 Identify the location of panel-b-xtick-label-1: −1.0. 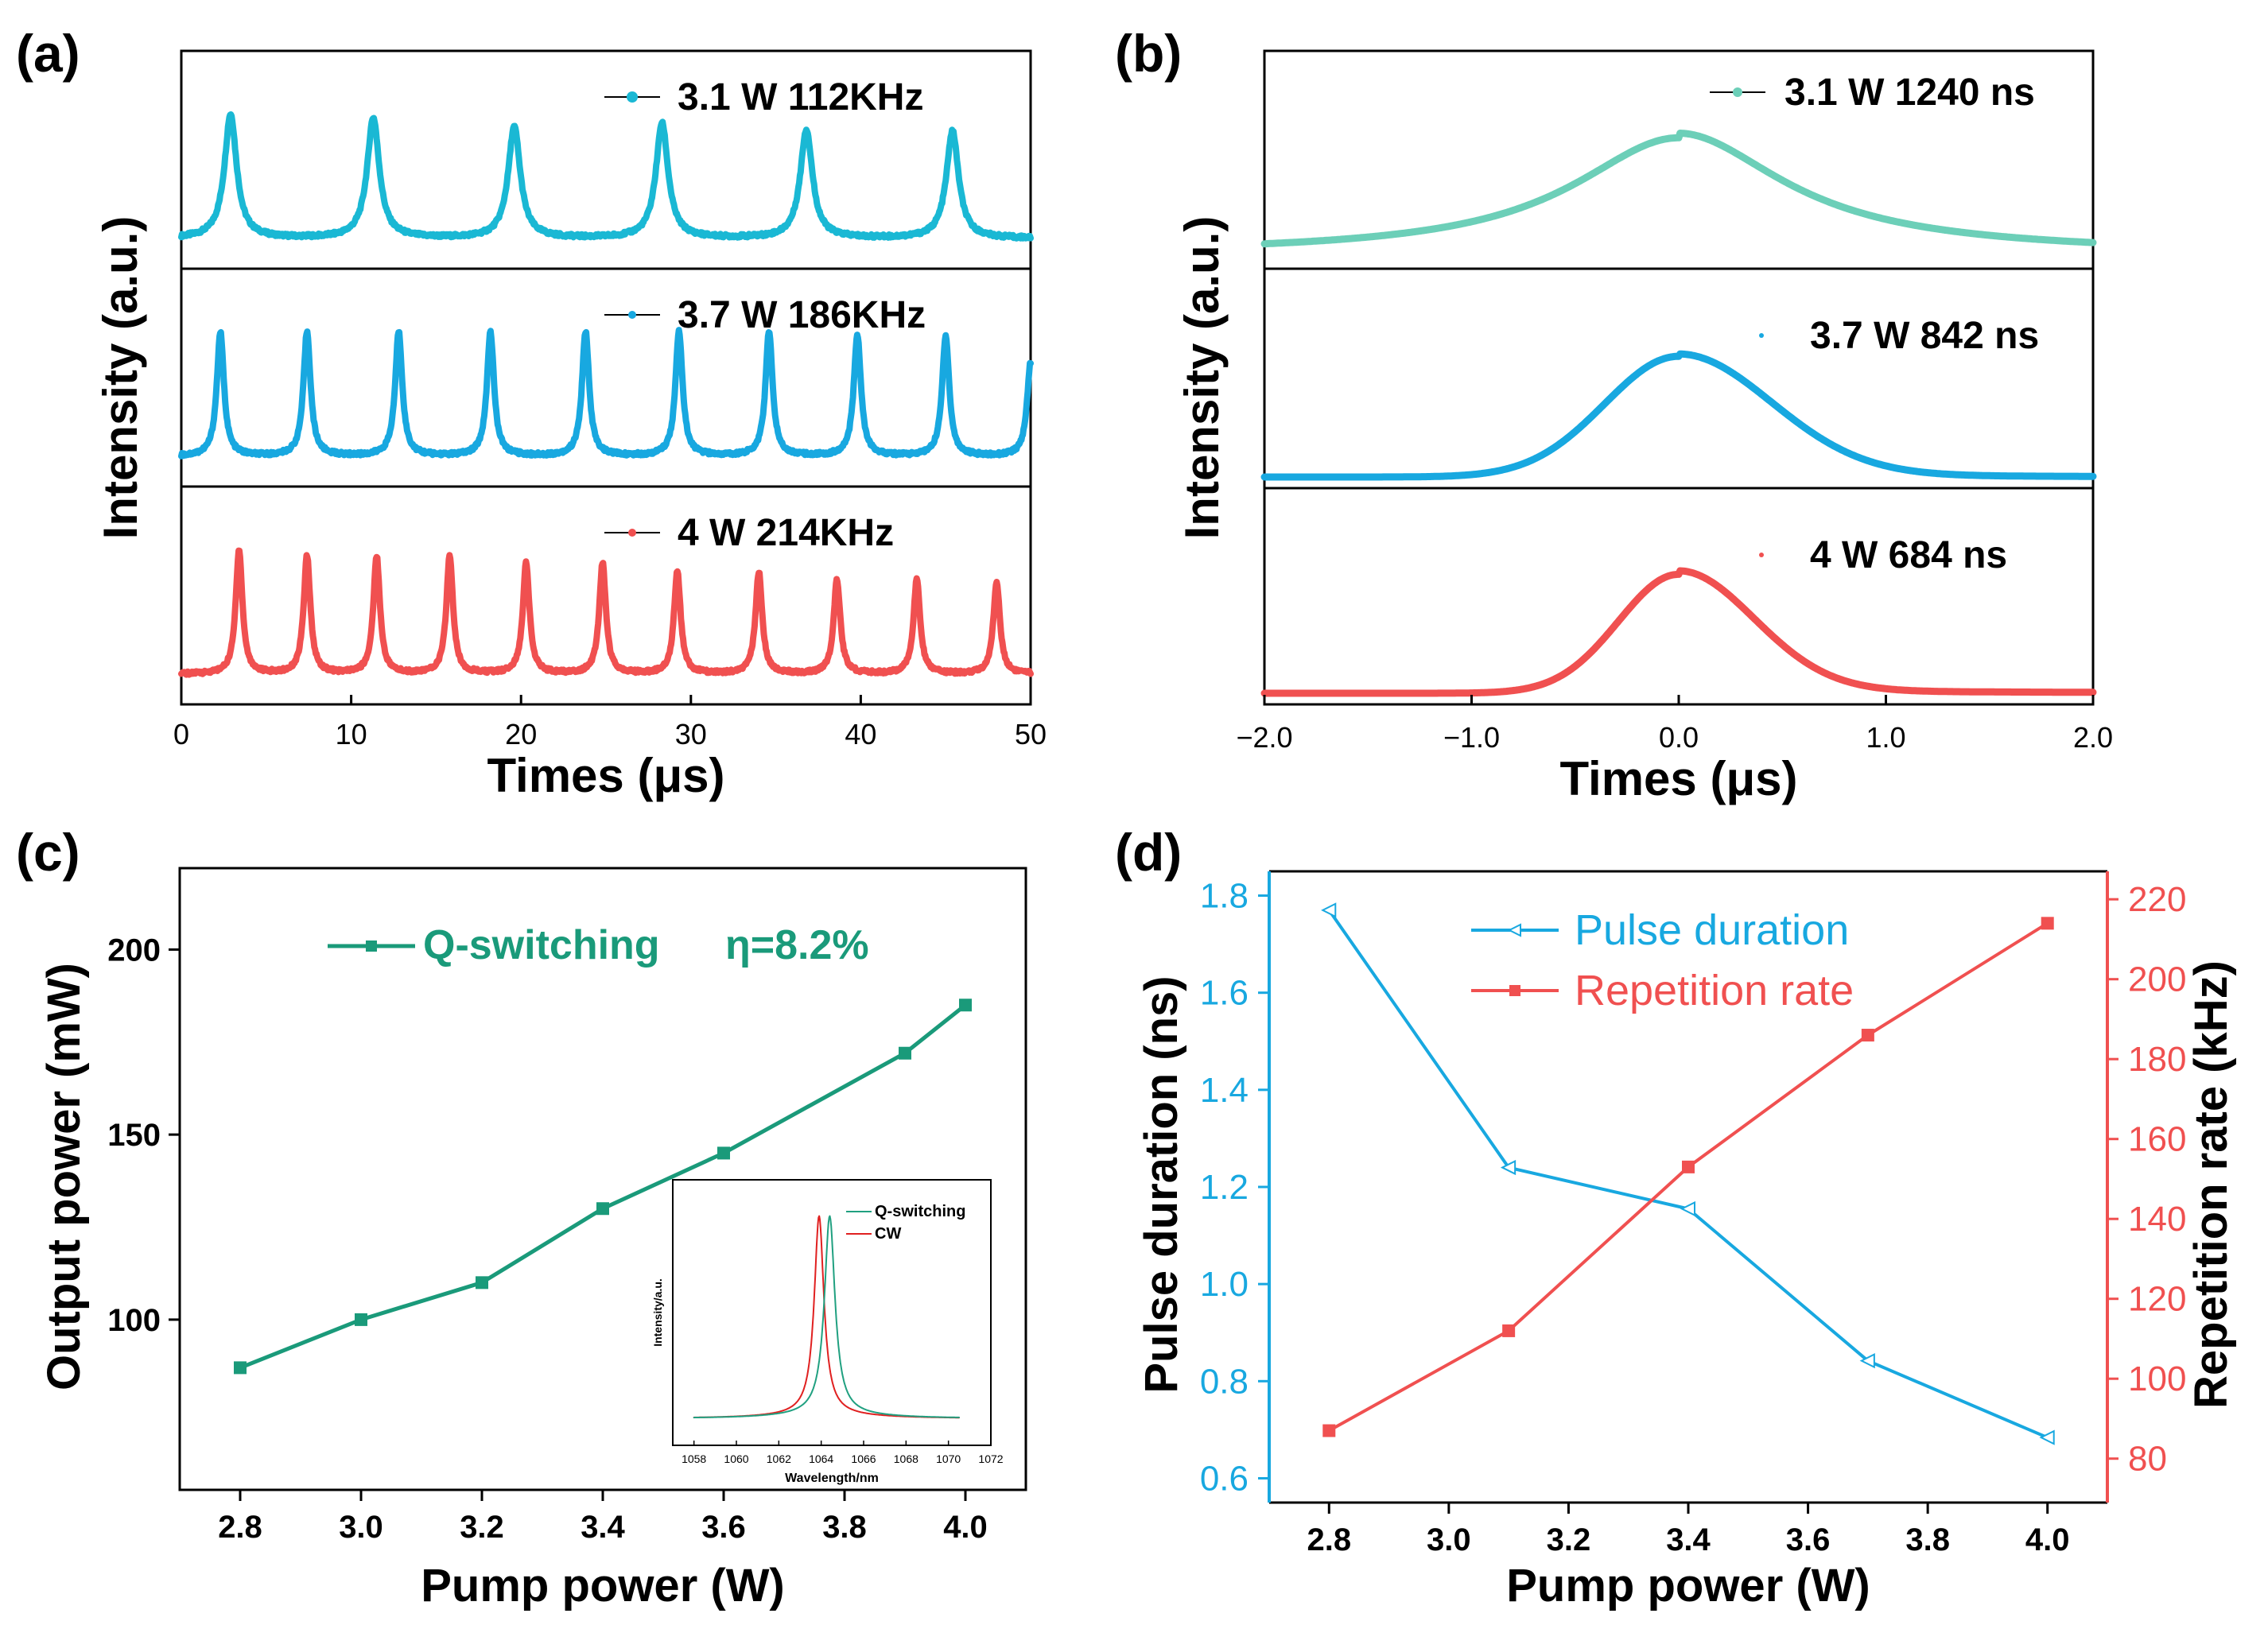
(1471, 738).